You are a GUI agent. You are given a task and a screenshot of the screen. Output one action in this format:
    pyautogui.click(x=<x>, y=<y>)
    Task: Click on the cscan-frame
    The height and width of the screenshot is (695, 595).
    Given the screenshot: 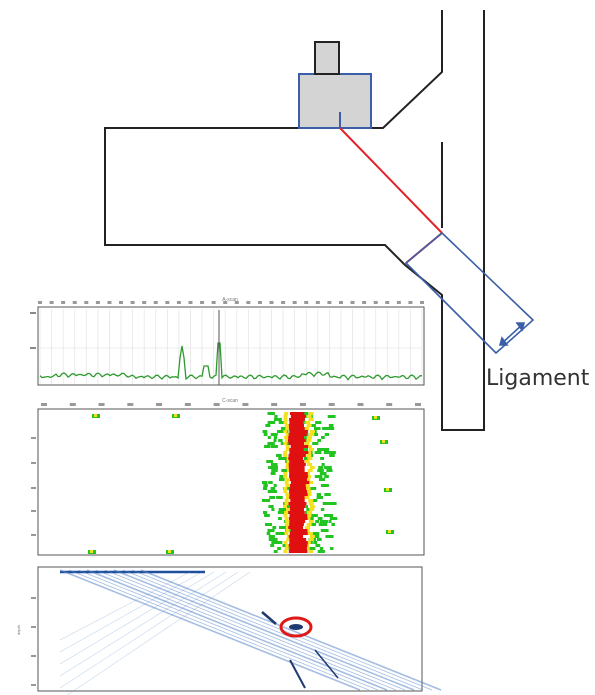 What is the action you would take?
    pyautogui.click(x=231, y=482)
    